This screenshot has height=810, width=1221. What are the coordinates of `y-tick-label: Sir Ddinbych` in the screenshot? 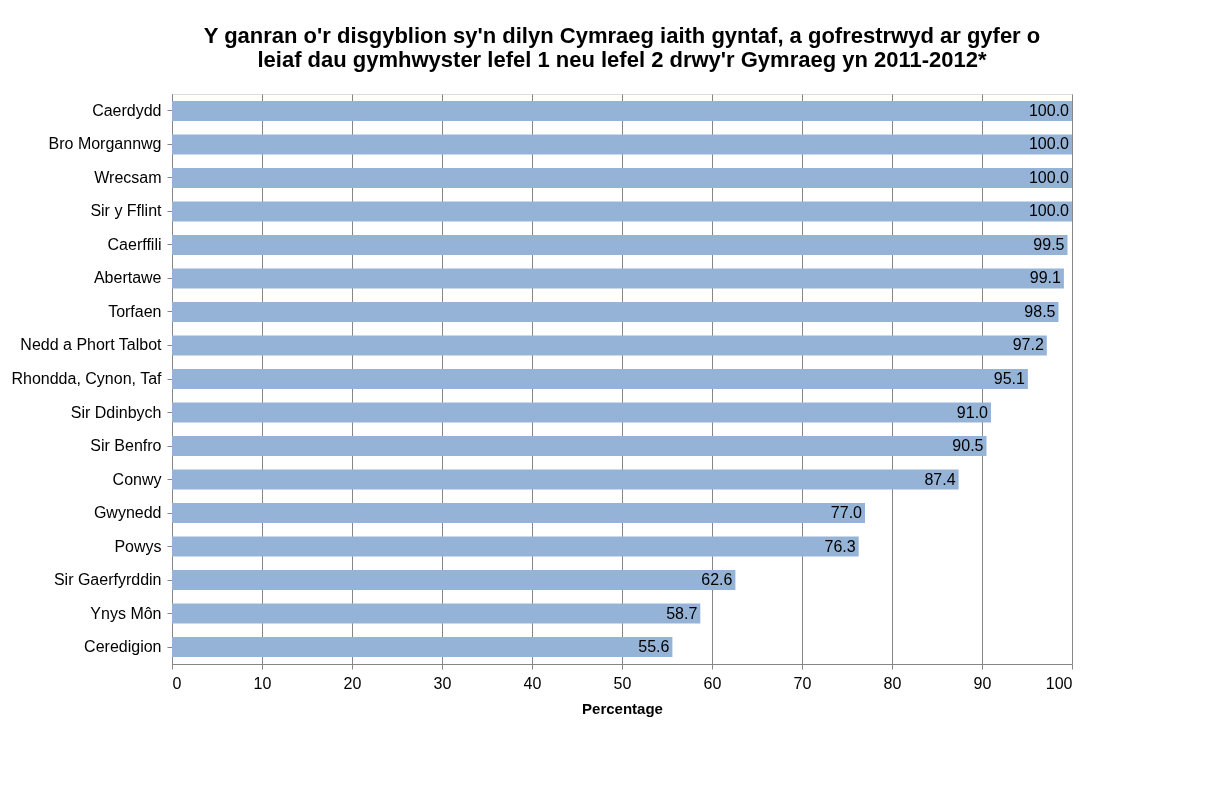 It's located at (116, 412).